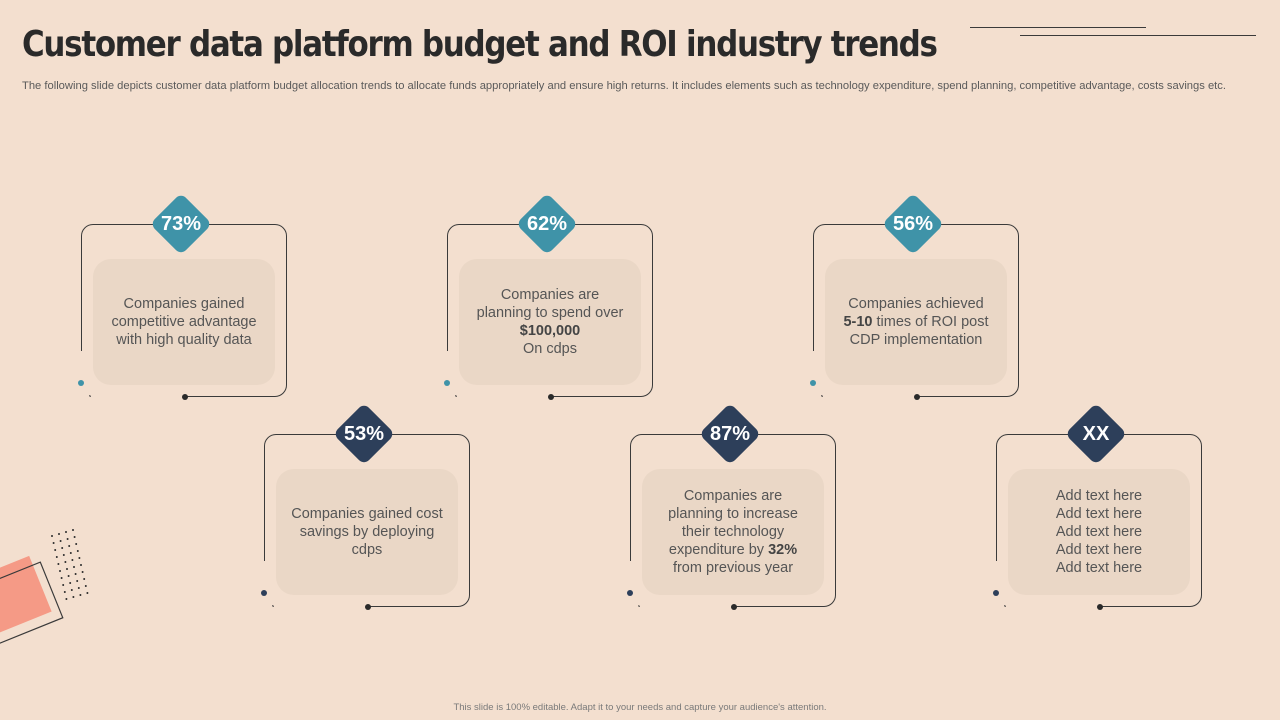 This screenshot has height=720, width=1280. What do you see at coordinates (44, 587) in the screenshot?
I see `decorative-shapes-icon` at bounding box center [44, 587].